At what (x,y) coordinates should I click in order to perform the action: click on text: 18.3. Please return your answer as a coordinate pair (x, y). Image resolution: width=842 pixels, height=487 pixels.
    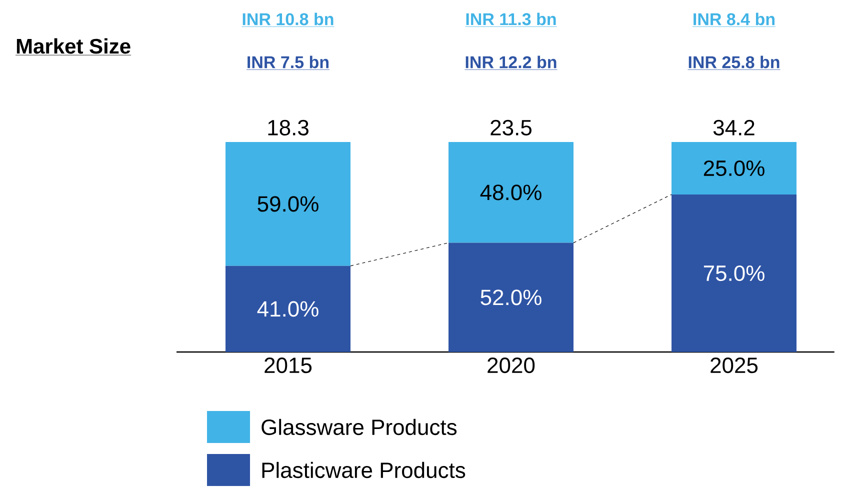
    Looking at the image, I should click on (288, 128).